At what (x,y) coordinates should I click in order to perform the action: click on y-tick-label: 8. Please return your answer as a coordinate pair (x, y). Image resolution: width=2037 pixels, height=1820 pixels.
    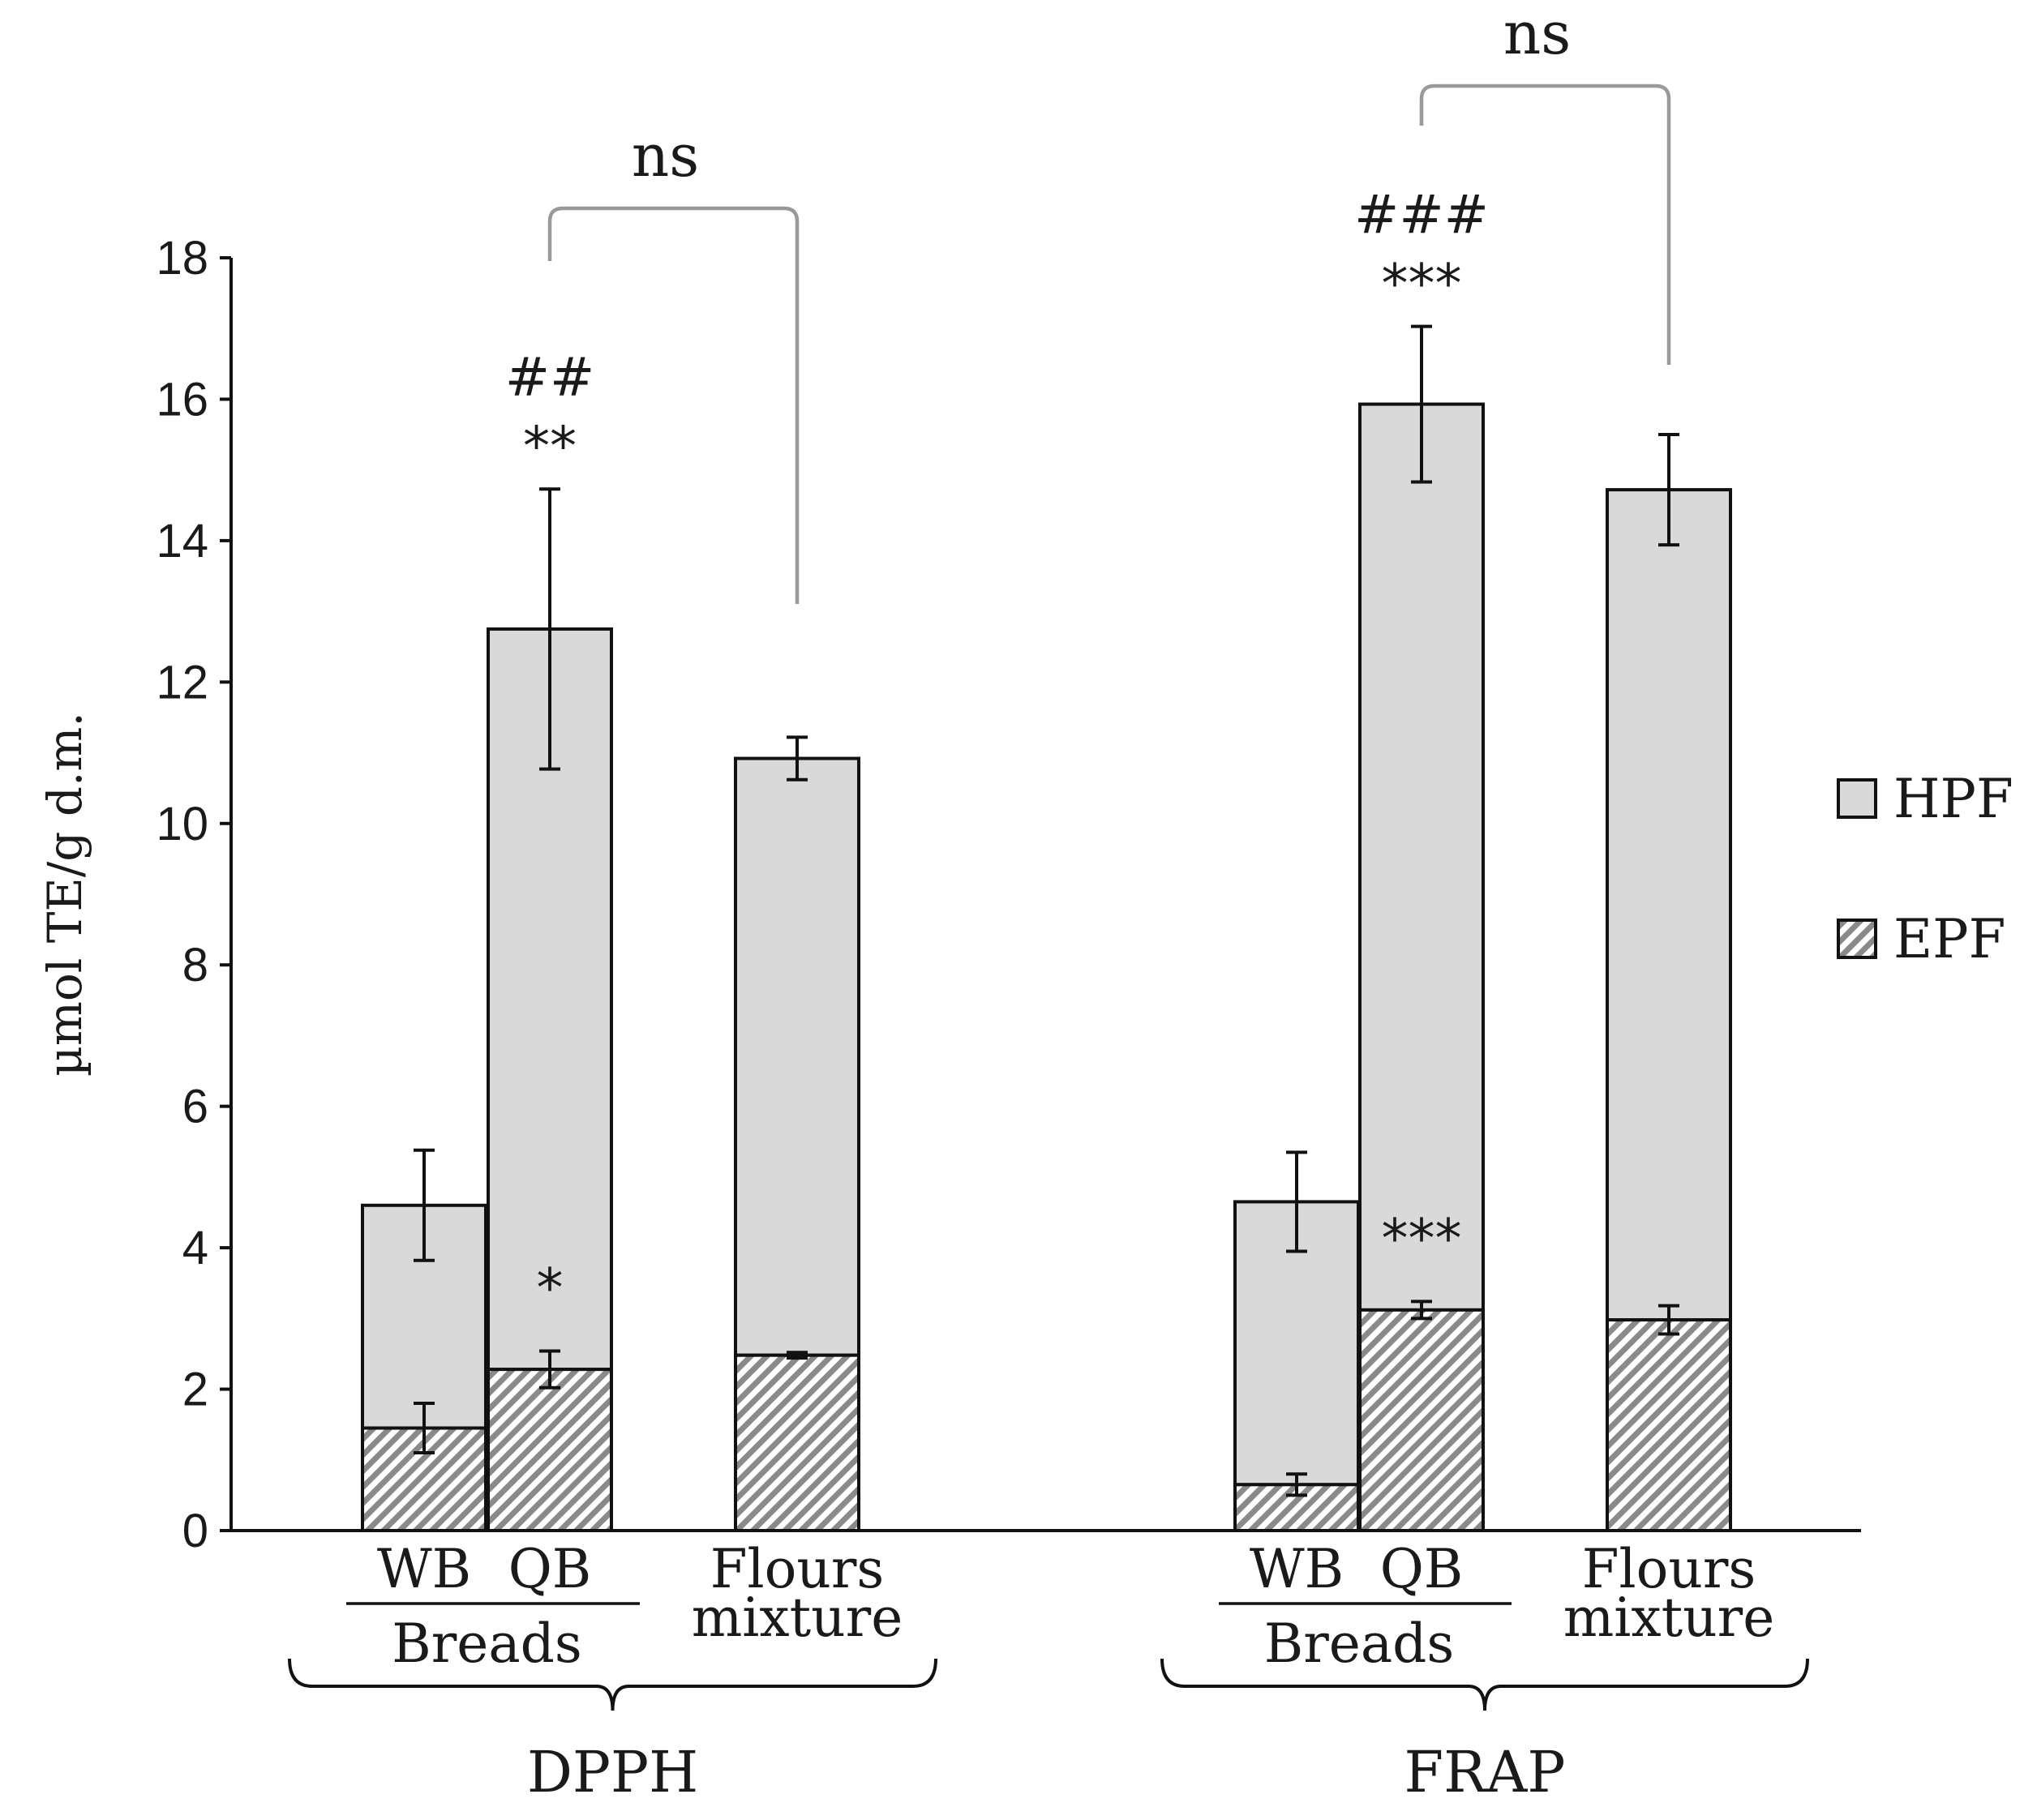
    Looking at the image, I should click on (195, 965).